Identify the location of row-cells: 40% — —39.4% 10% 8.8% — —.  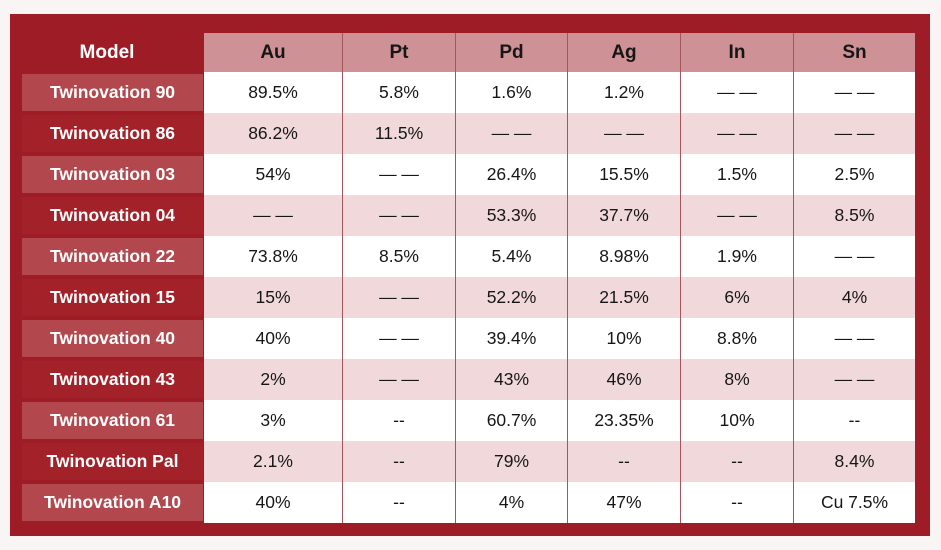
(559, 338).